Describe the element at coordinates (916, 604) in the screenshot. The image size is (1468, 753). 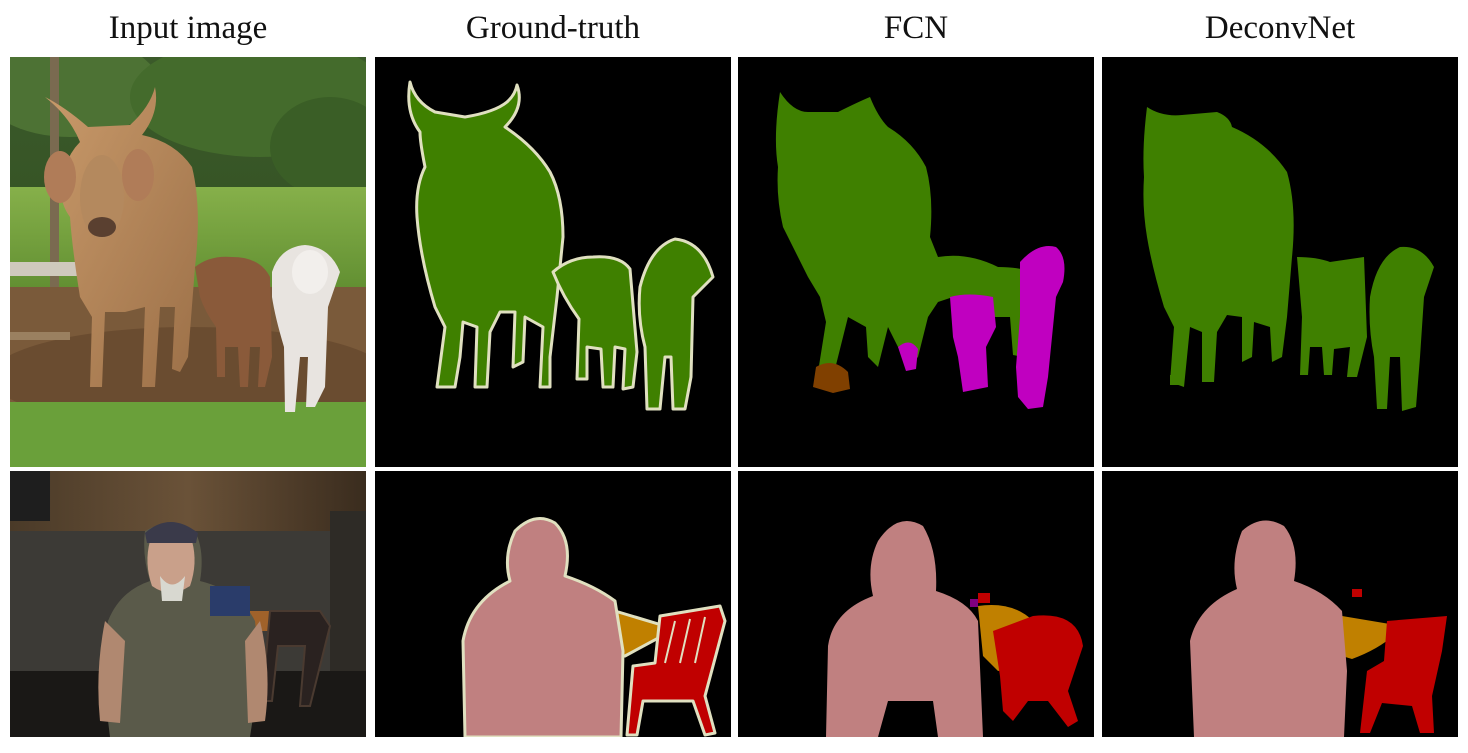
I see `fcn-segmentation-person` at that location.